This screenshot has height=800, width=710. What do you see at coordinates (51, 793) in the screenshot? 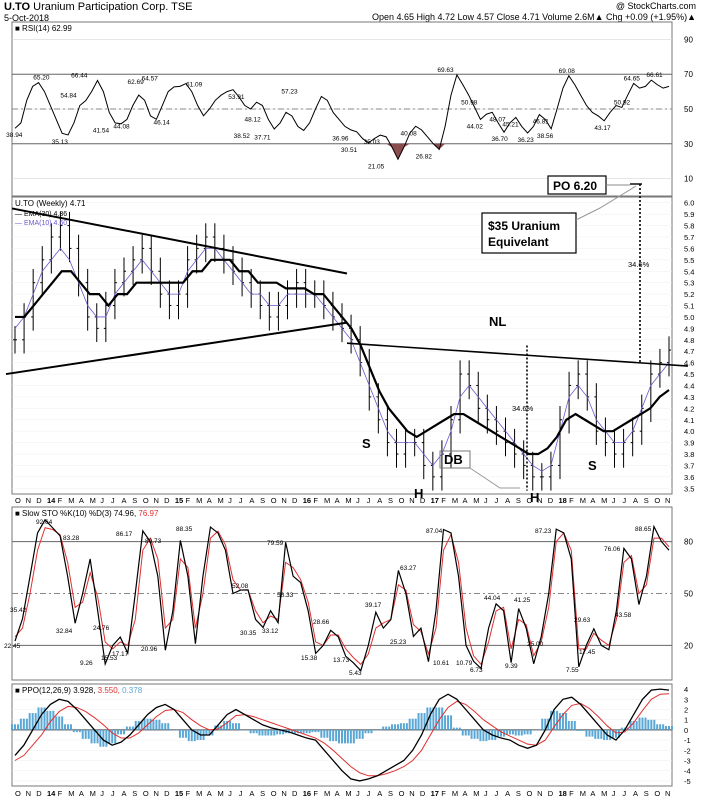
I see `x-tick-label-bottom: 14` at bounding box center [51, 793].